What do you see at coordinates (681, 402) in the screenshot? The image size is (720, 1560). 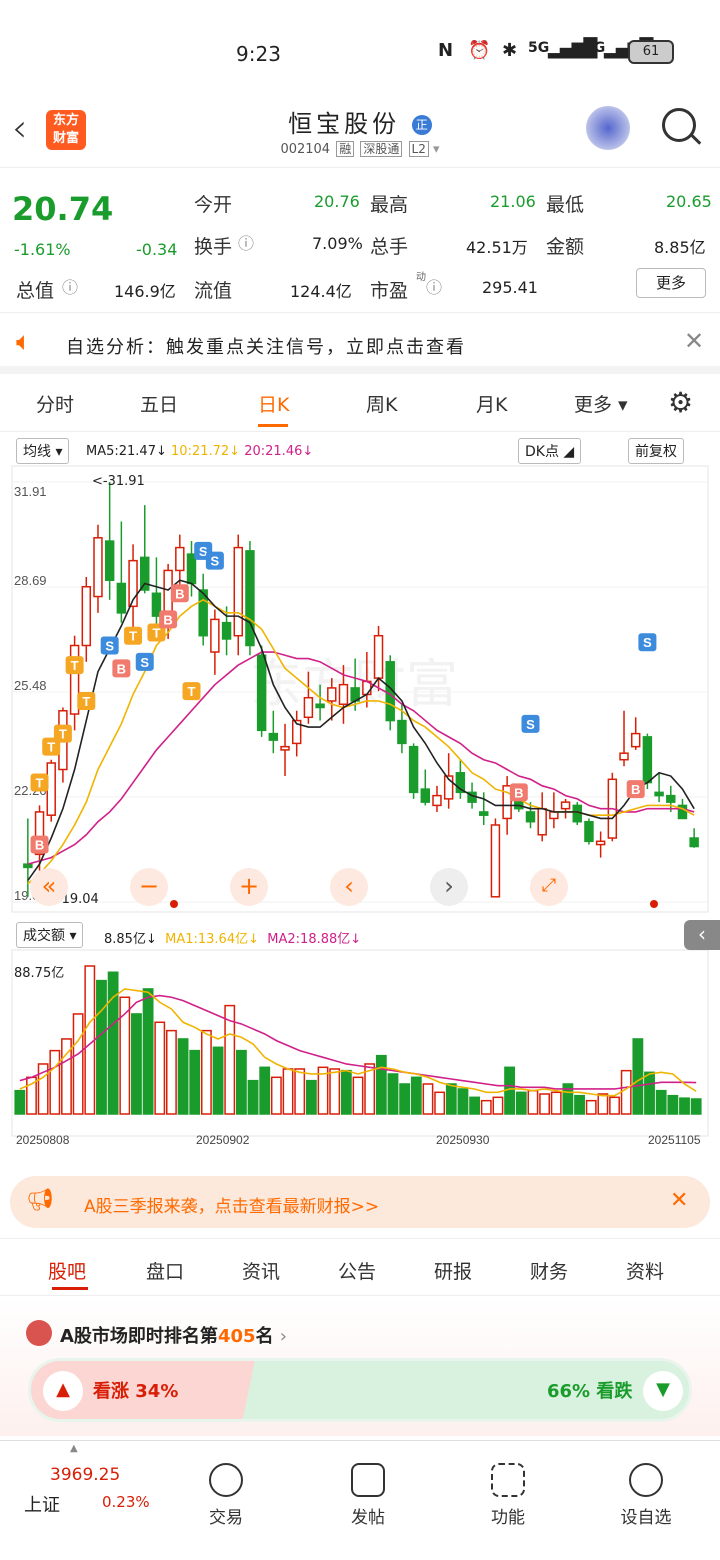 I see `gear-icon: ⚙` at bounding box center [681, 402].